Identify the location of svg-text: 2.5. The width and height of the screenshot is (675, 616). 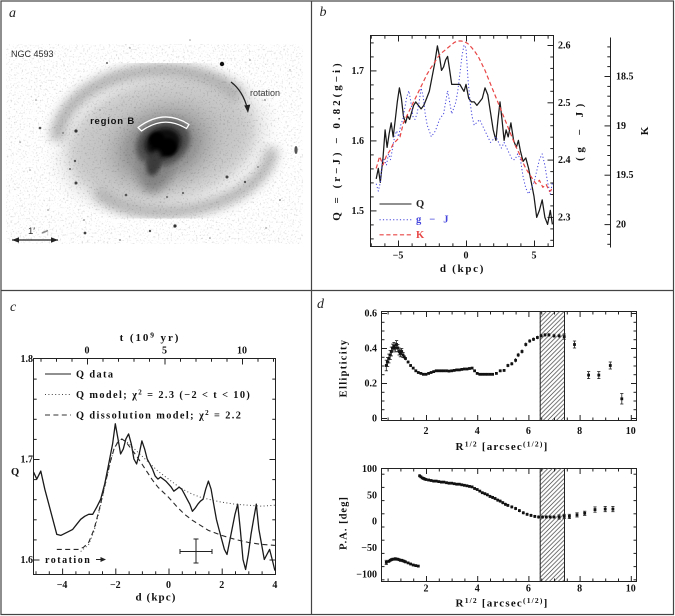
(564, 103).